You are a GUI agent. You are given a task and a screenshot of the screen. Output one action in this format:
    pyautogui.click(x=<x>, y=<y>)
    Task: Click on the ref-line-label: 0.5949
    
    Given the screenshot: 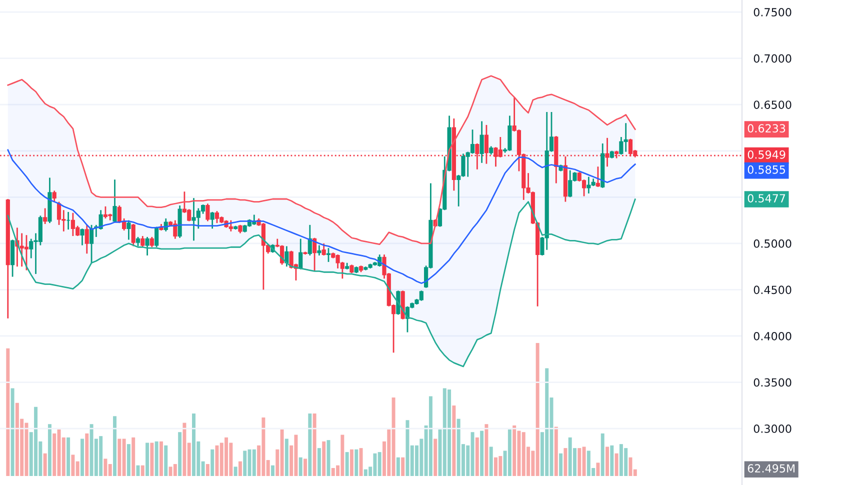 What is the action you would take?
    pyautogui.click(x=767, y=154)
    